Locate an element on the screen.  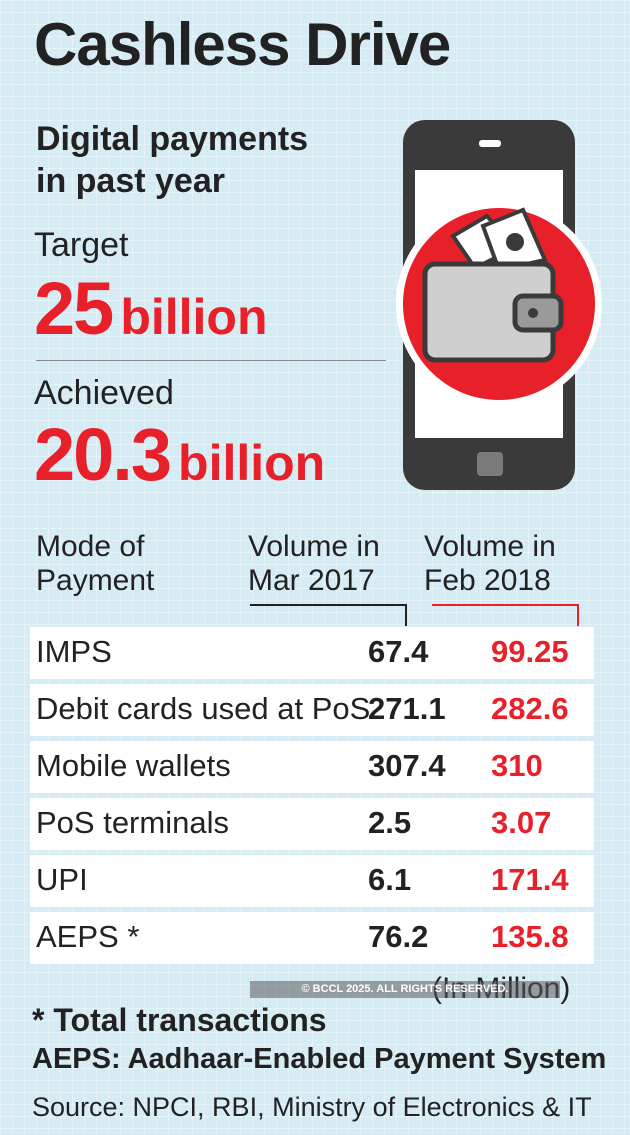
row-mode: PoS terminals is located at coordinates (132, 822).